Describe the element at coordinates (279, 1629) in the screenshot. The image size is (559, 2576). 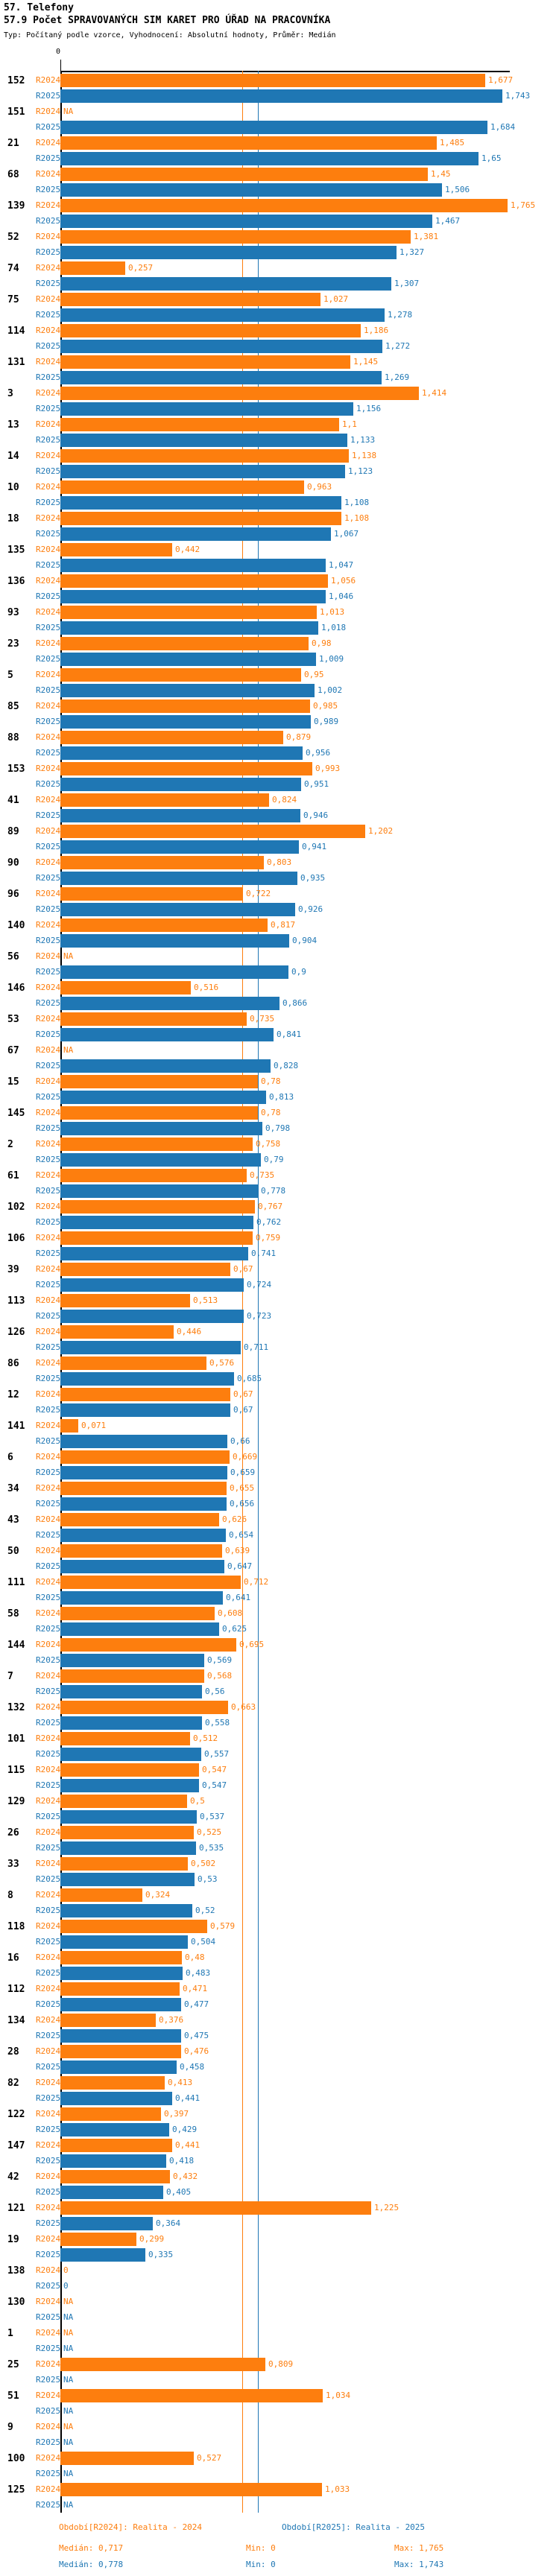
I see `bar-row-r2025: R2025 0,625` at that location.